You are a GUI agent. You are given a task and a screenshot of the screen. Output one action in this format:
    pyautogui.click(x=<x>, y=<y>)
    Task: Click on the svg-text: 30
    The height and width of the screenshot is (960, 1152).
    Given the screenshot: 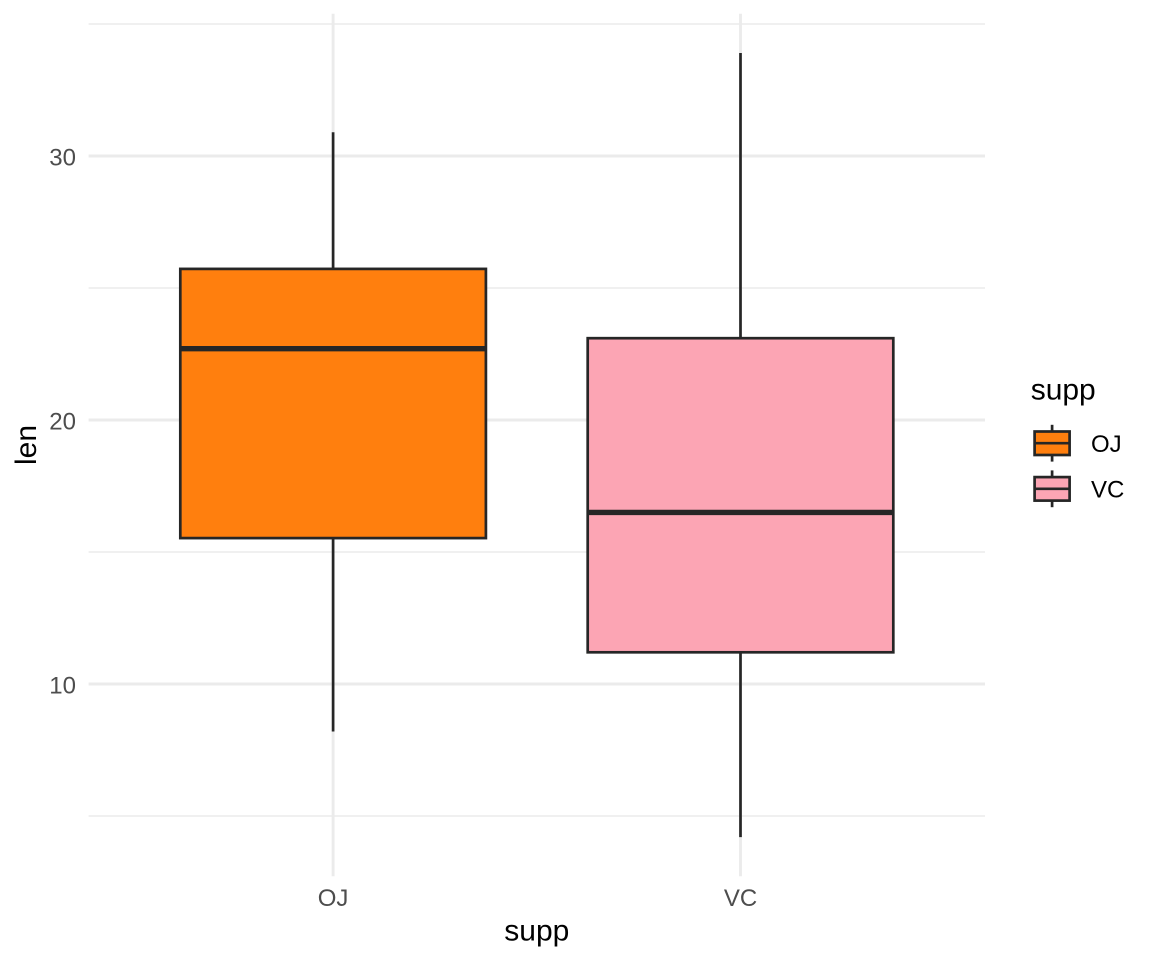 What is the action you would take?
    pyautogui.click(x=62, y=158)
    